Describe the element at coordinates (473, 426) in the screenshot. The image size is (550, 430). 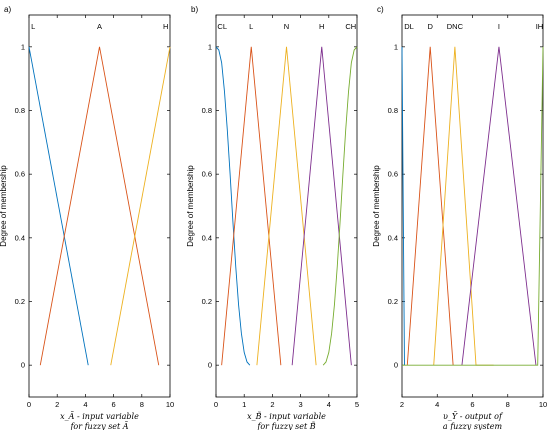
I see `x-axis-label-line: a fuzzy system` at that location.